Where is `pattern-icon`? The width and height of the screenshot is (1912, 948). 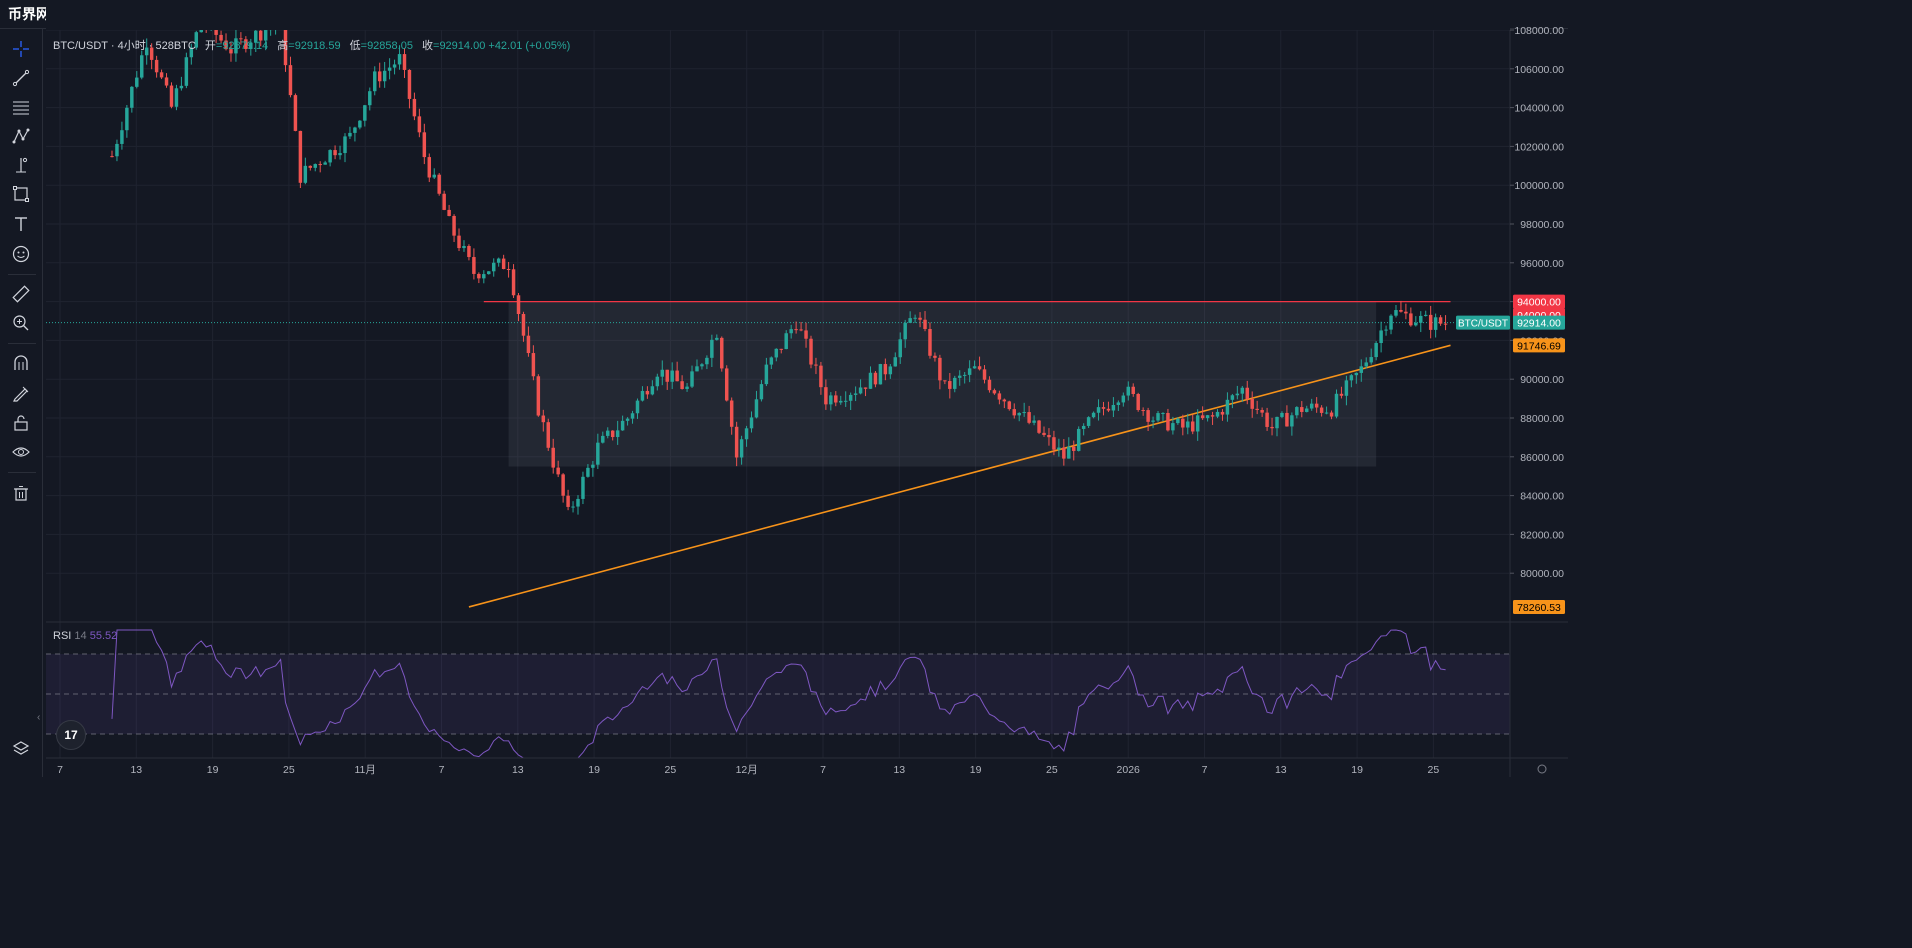 pattern-icon is located at coordinates (21, 136).